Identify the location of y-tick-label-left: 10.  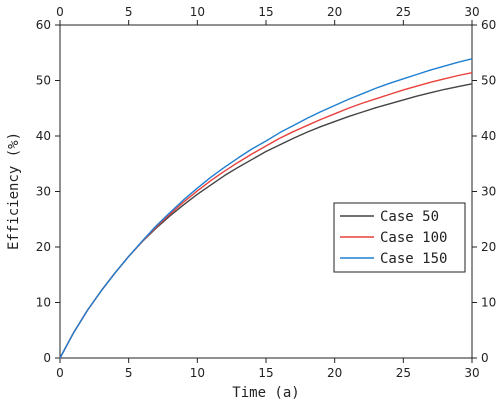
(43, 303).